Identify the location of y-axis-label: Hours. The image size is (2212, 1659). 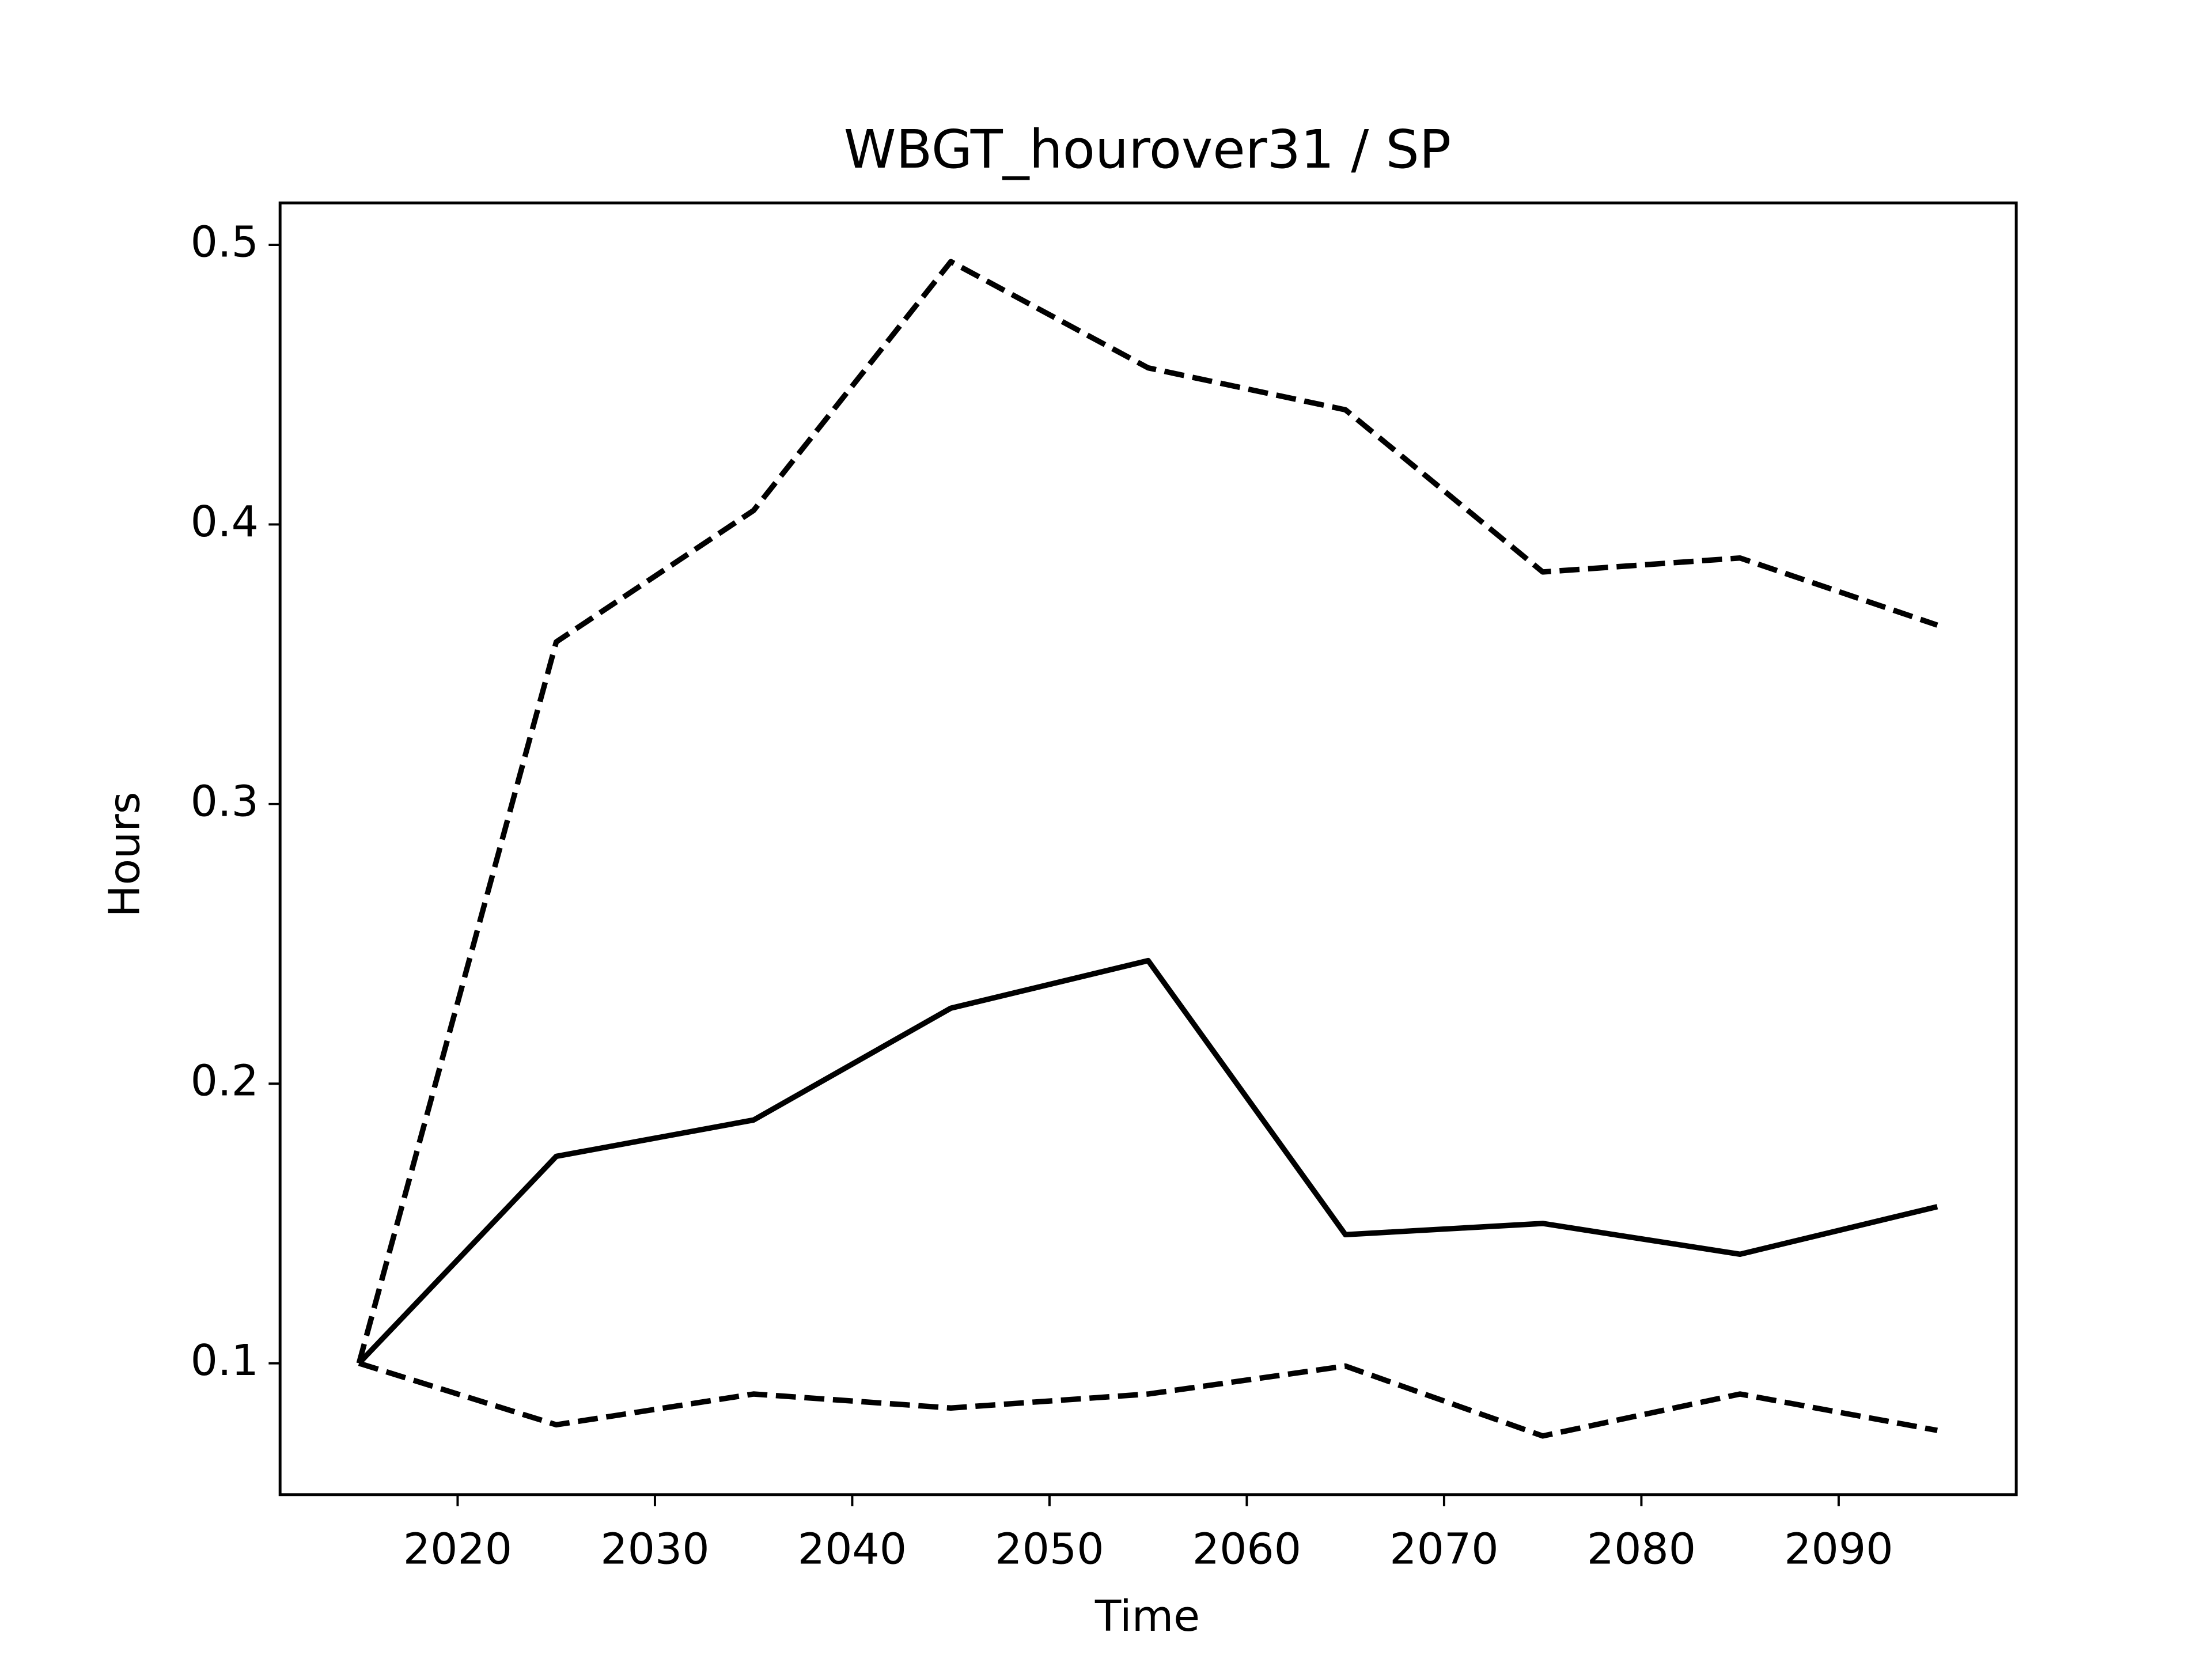
(124, 854).